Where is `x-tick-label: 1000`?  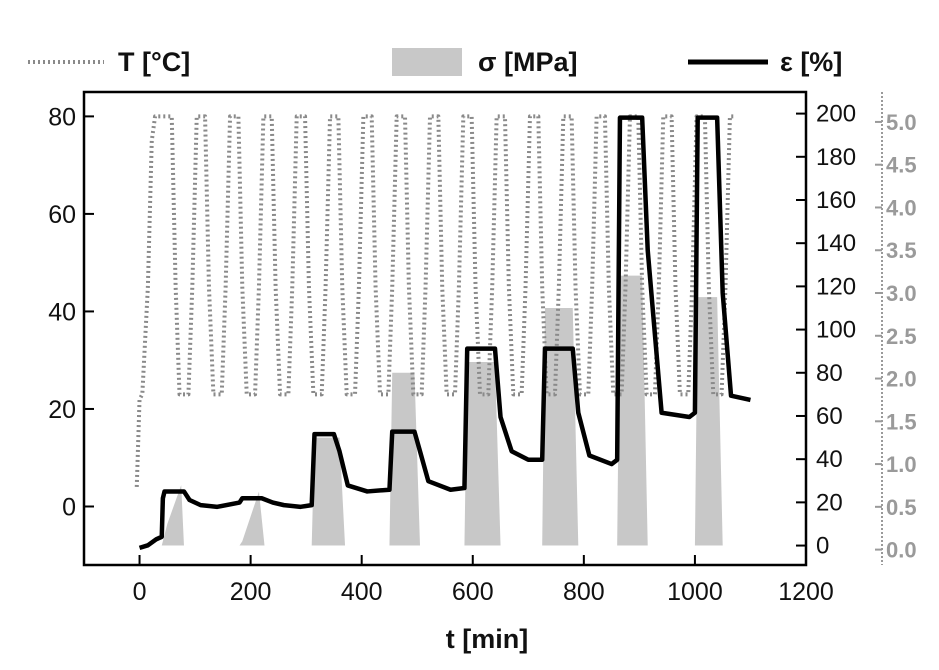 x-tick-label: 1000 is located at coordinates (695, 592).